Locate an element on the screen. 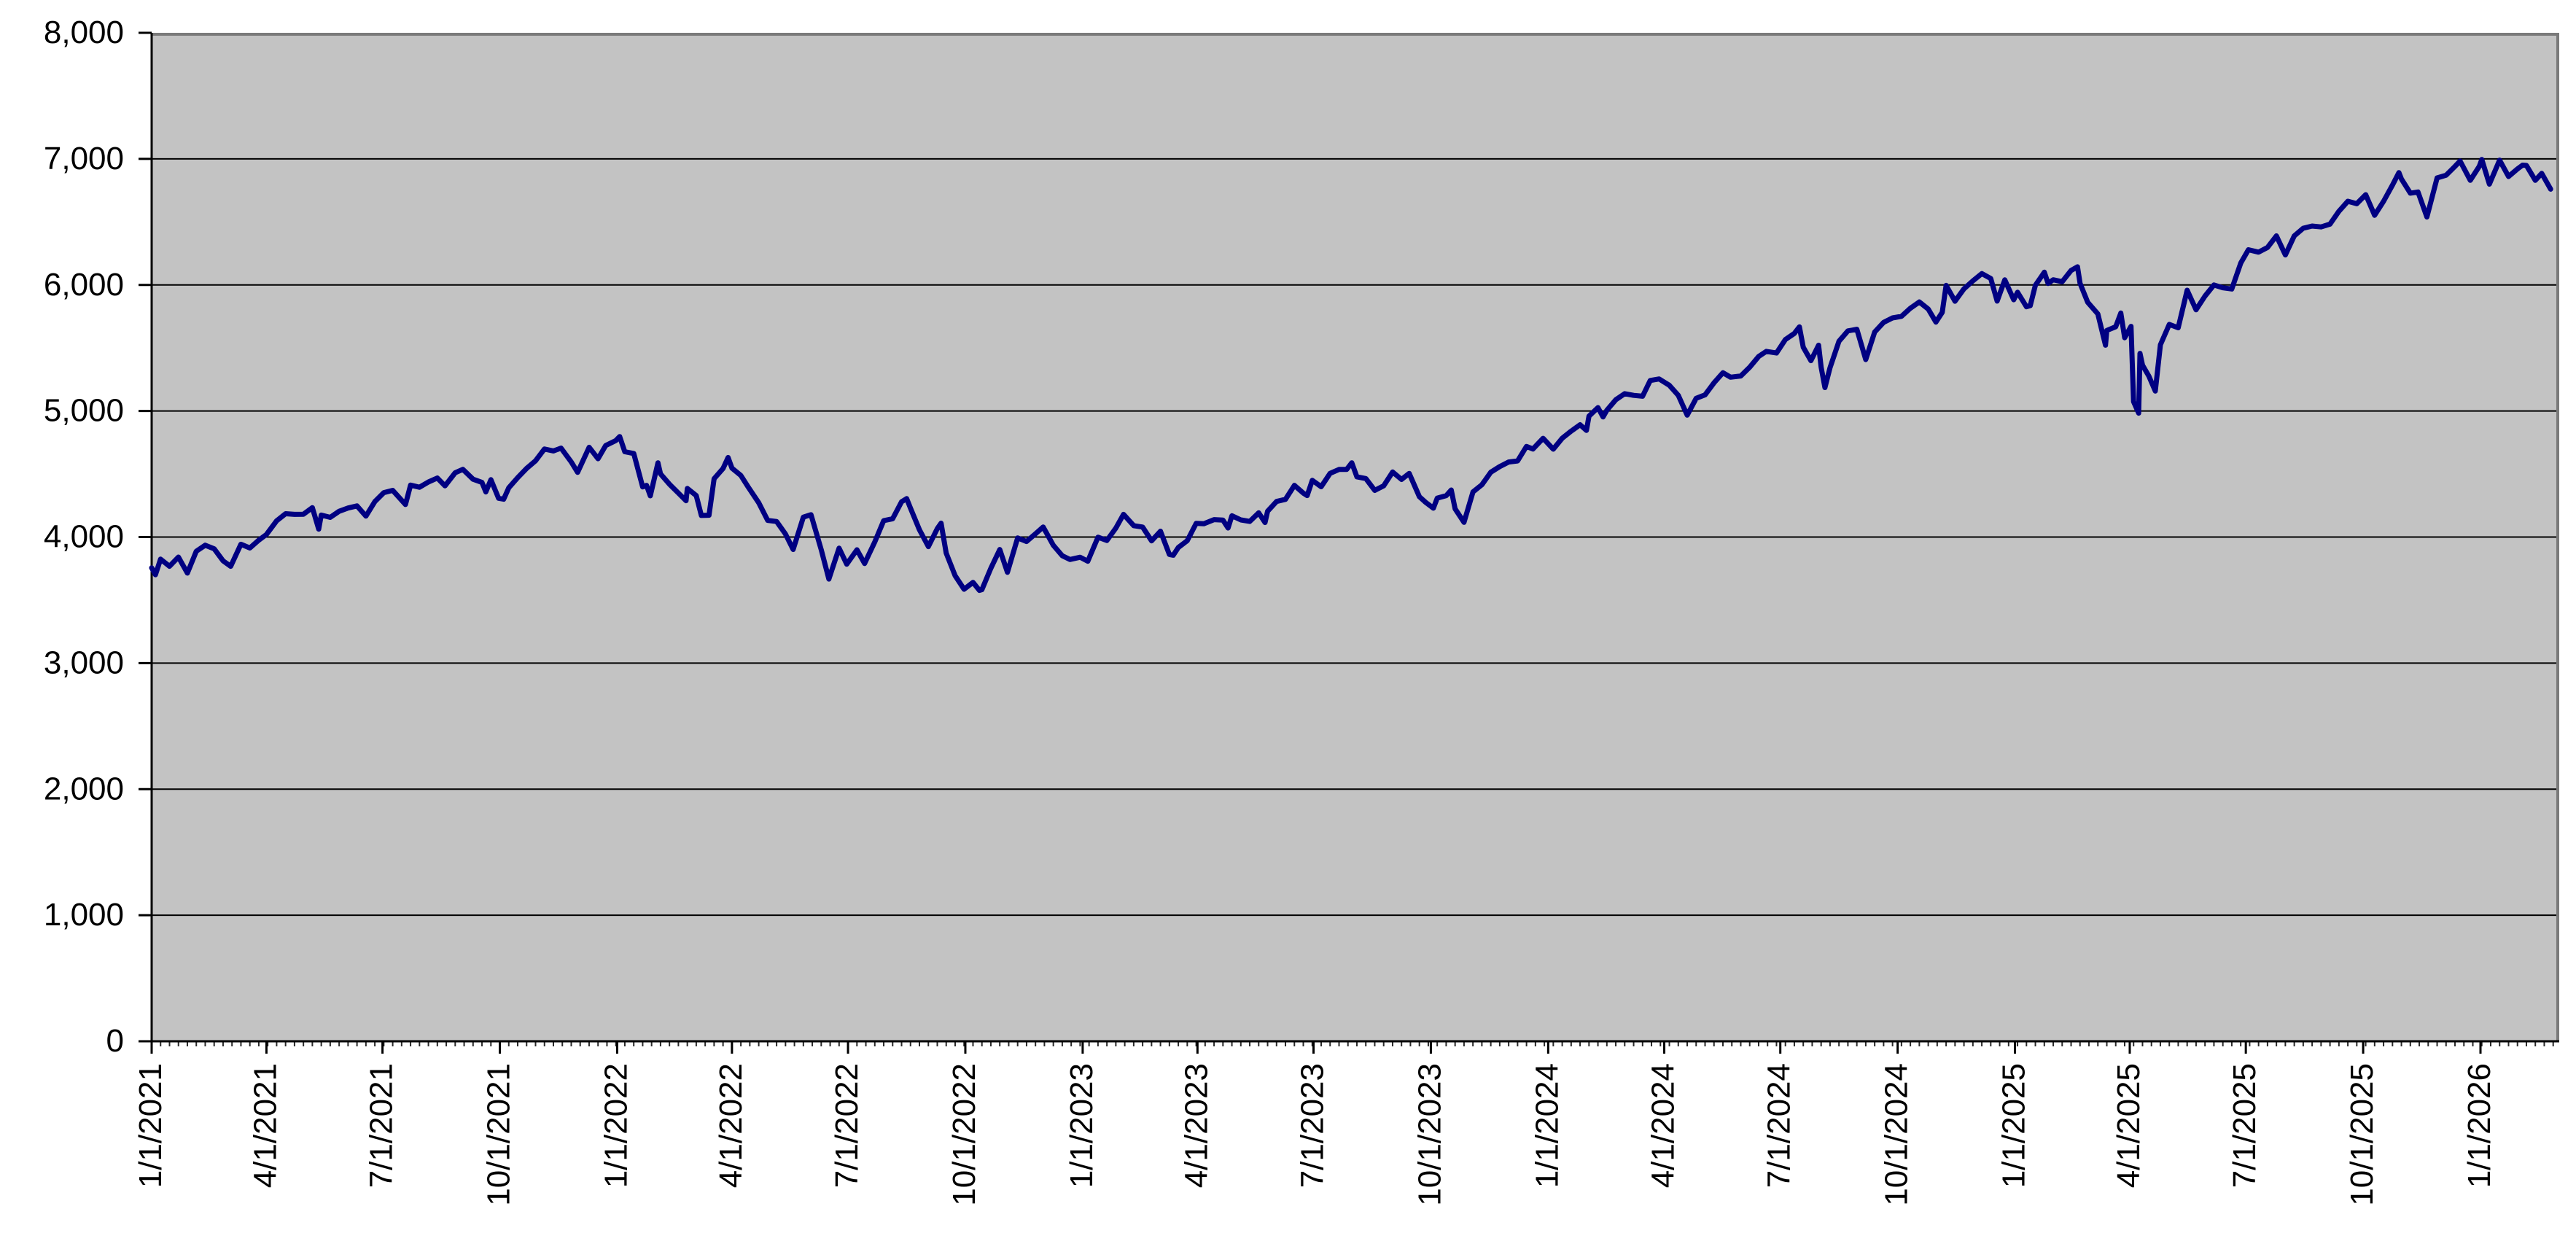 The width and height of the screenshot is (2576, 1252). x-tick-label: 7/1/2025 is located at coordinates (2244, 1125).